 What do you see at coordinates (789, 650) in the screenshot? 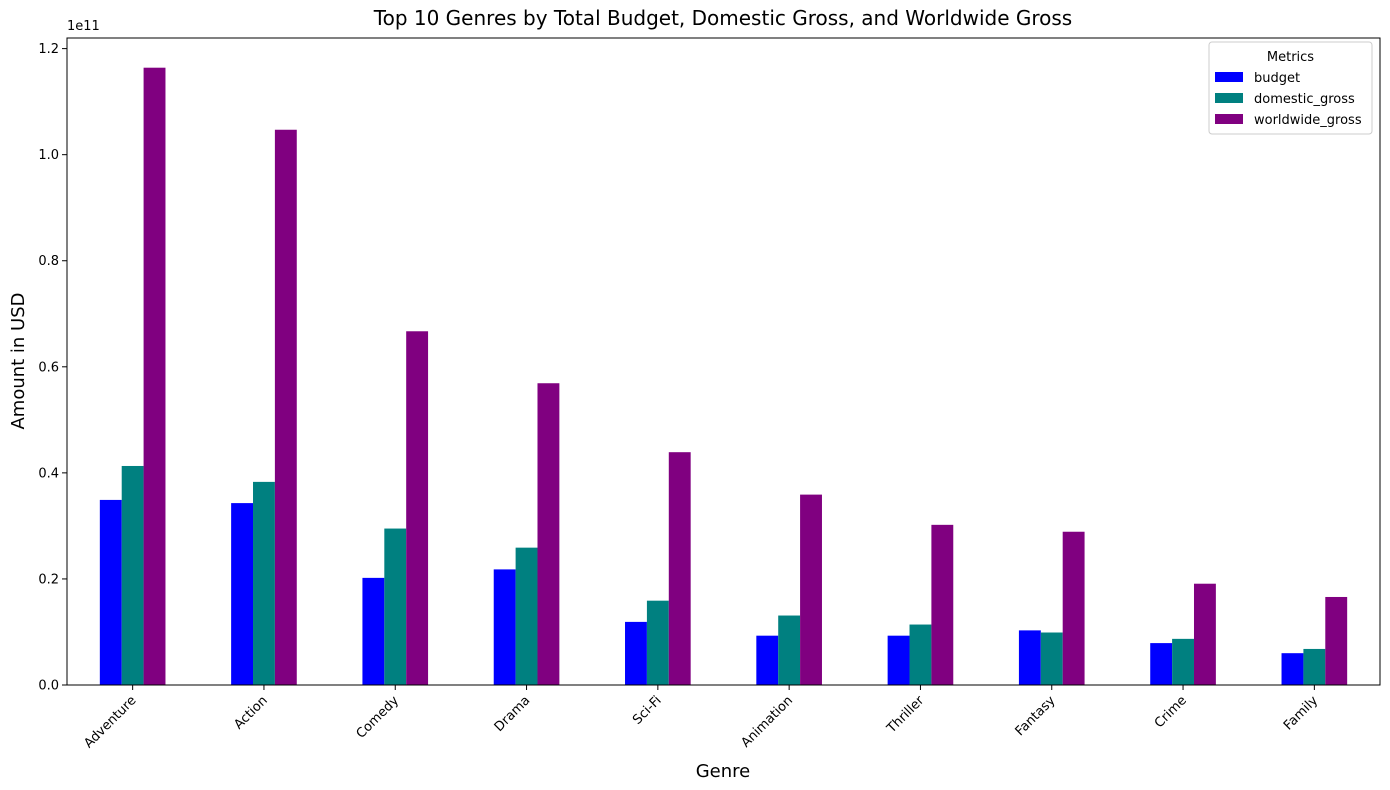
I see `bar-domestic_gross-animation` at bounding box center [789, 650].